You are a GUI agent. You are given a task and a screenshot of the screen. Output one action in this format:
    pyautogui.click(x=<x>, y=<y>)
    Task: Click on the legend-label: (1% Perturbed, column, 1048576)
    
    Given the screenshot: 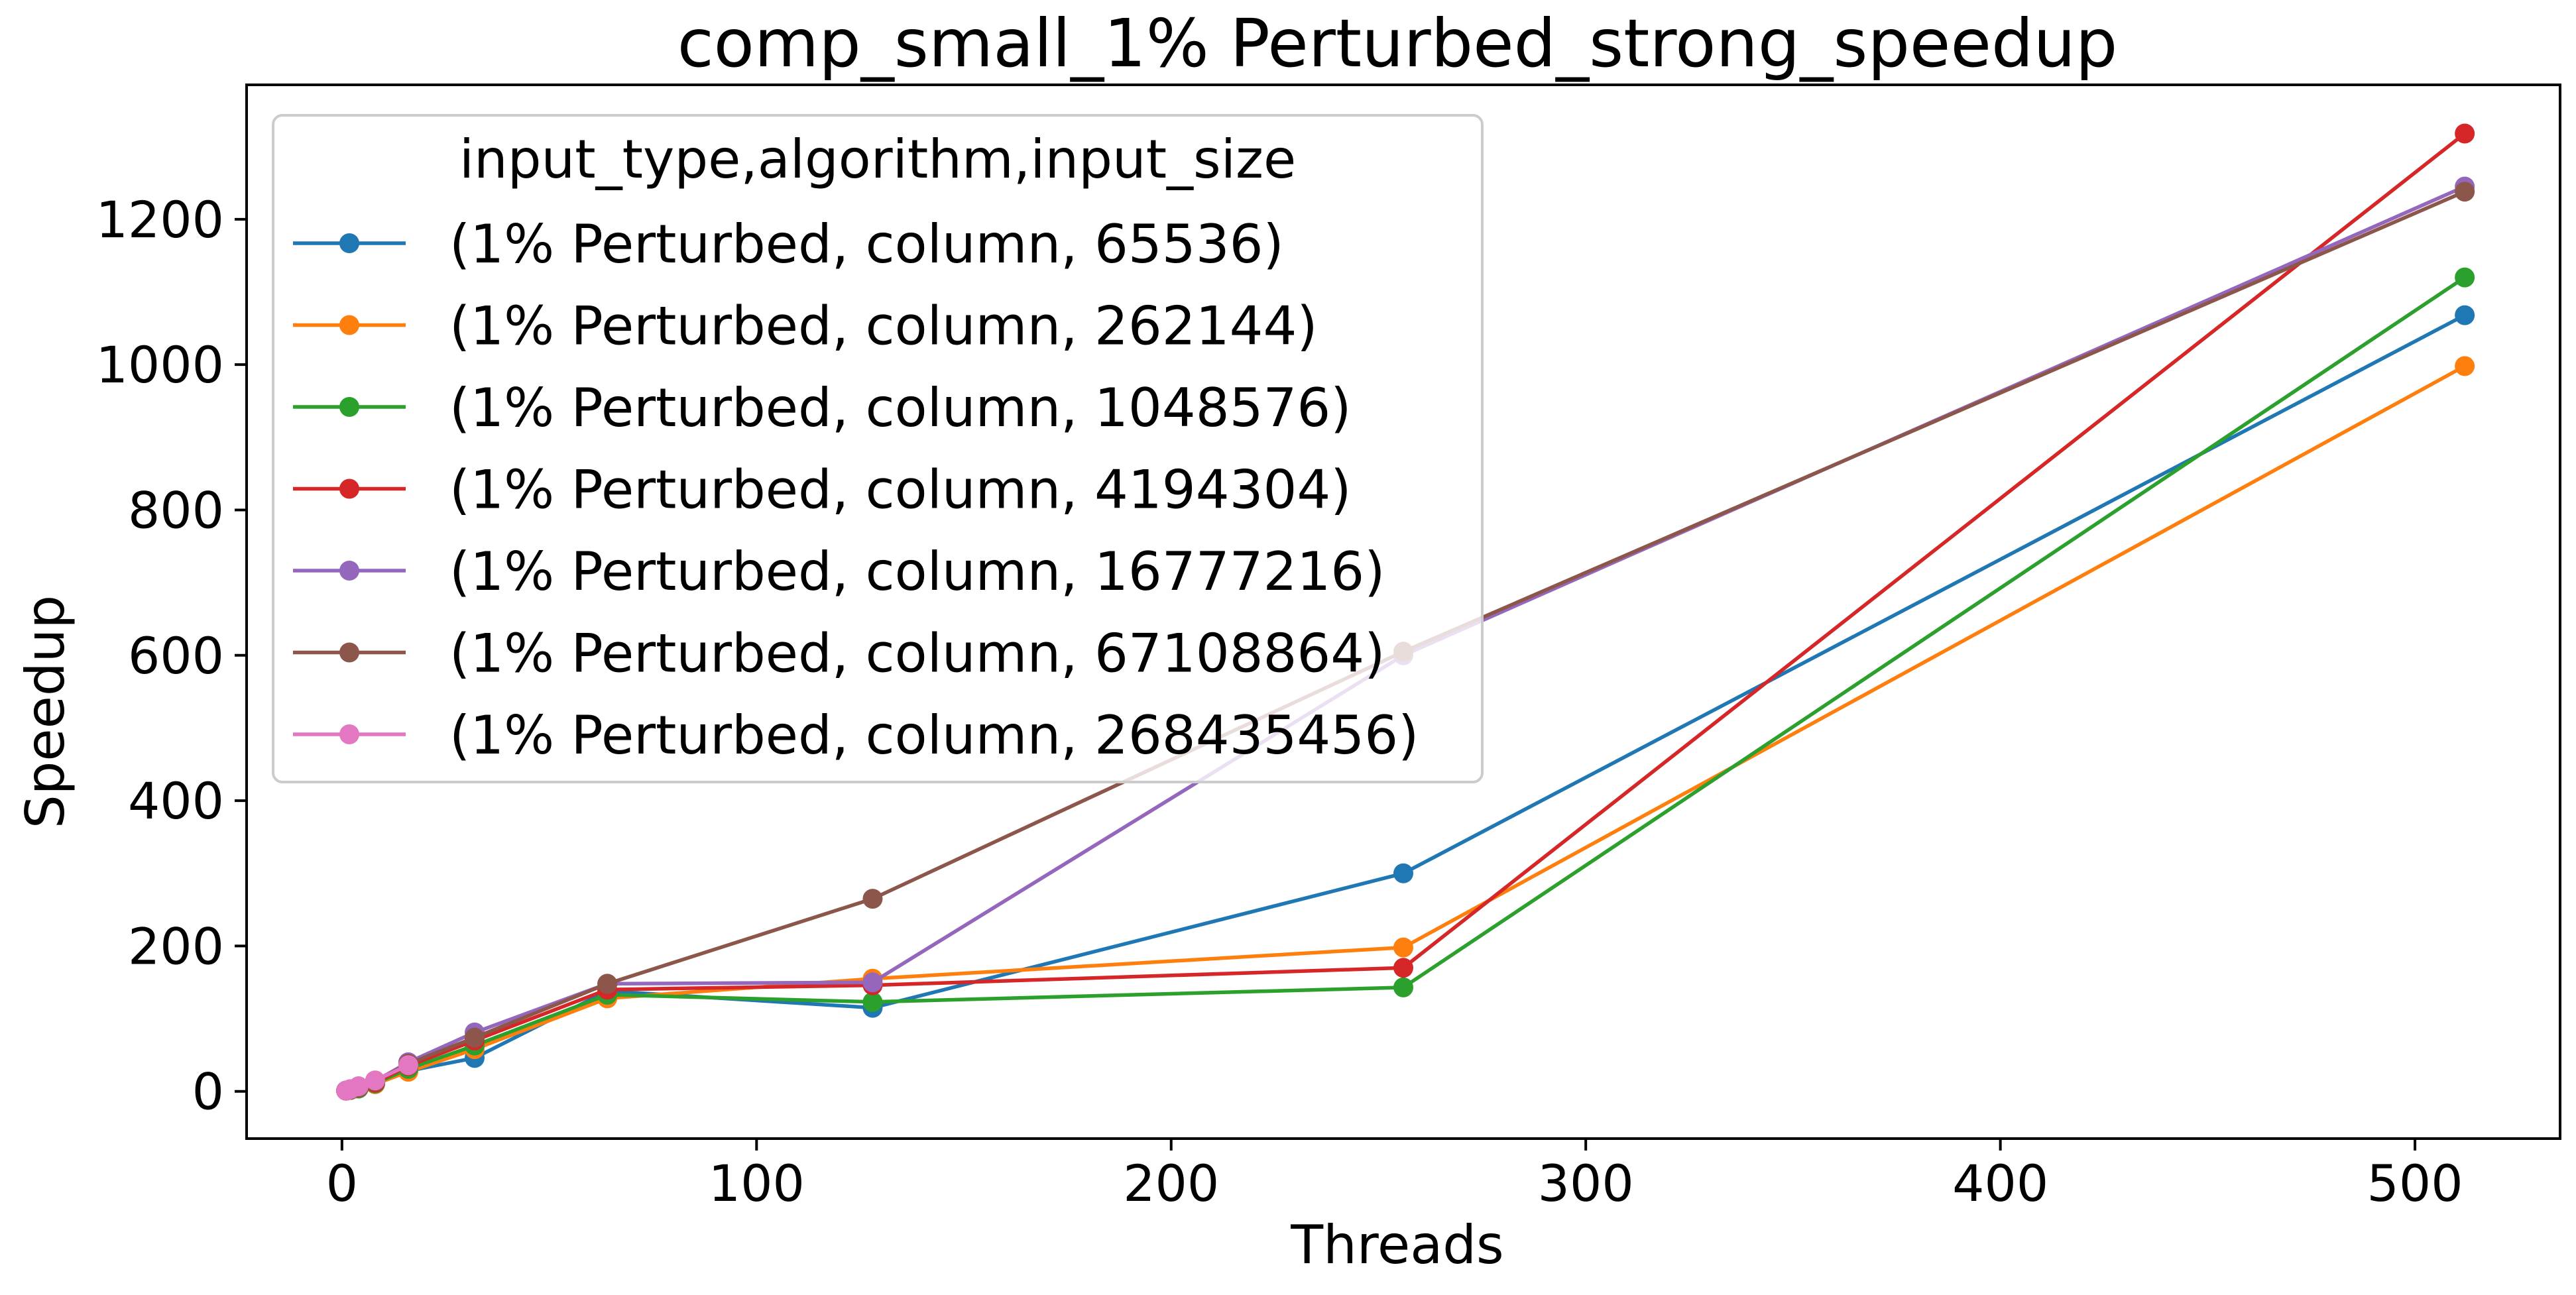 What is the action you would take?
    pyautogui.click(x=901, y=408)
    